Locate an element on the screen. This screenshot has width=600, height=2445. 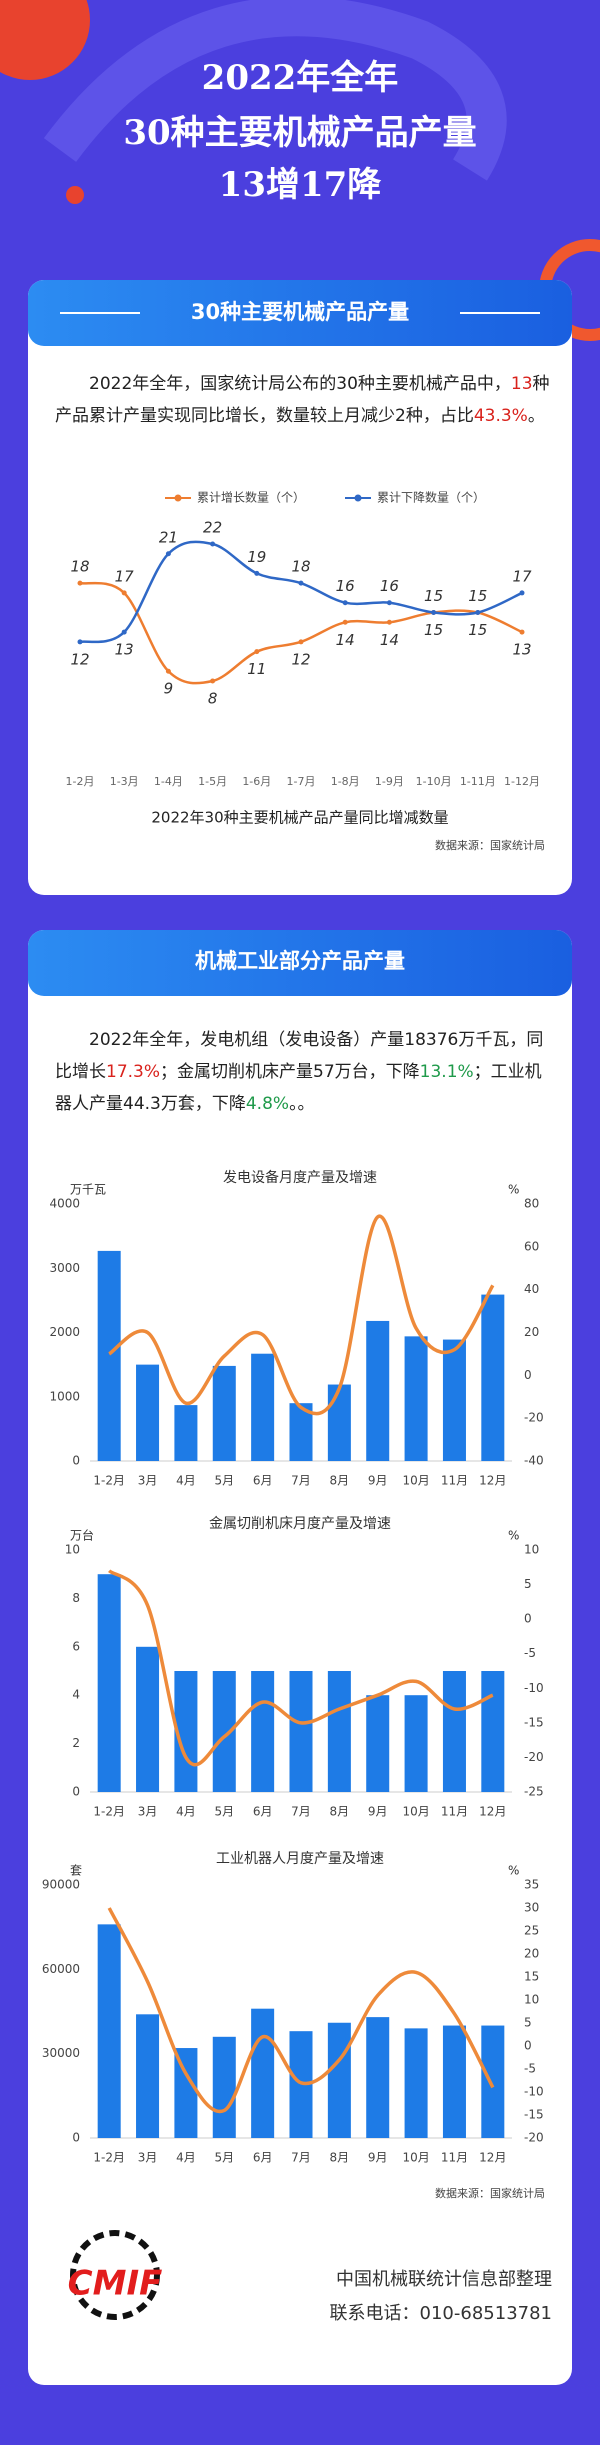
value-label: 9 is located at coordinates (169, 689).